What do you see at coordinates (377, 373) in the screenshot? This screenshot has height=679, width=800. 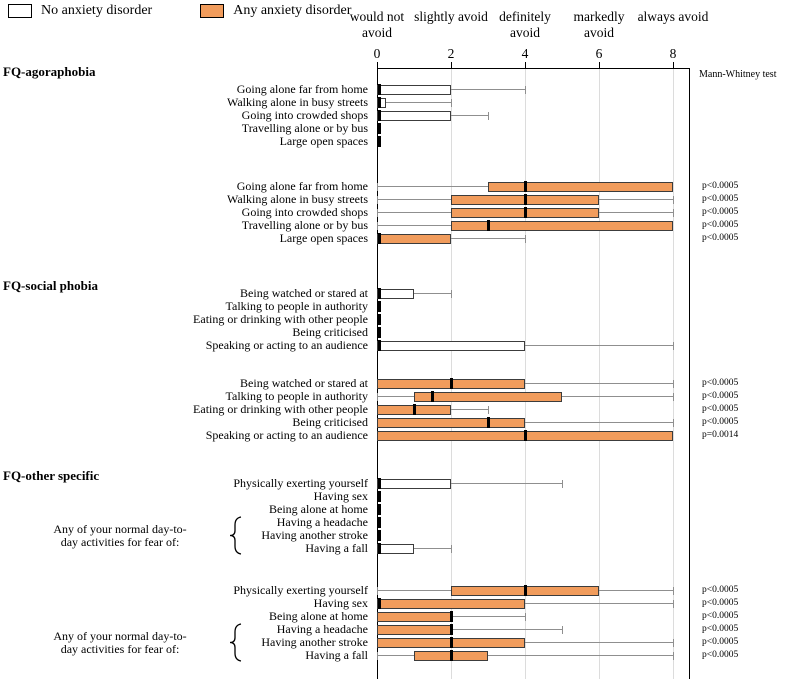 I see `axis-line-left` at bounding box center [377, 373].